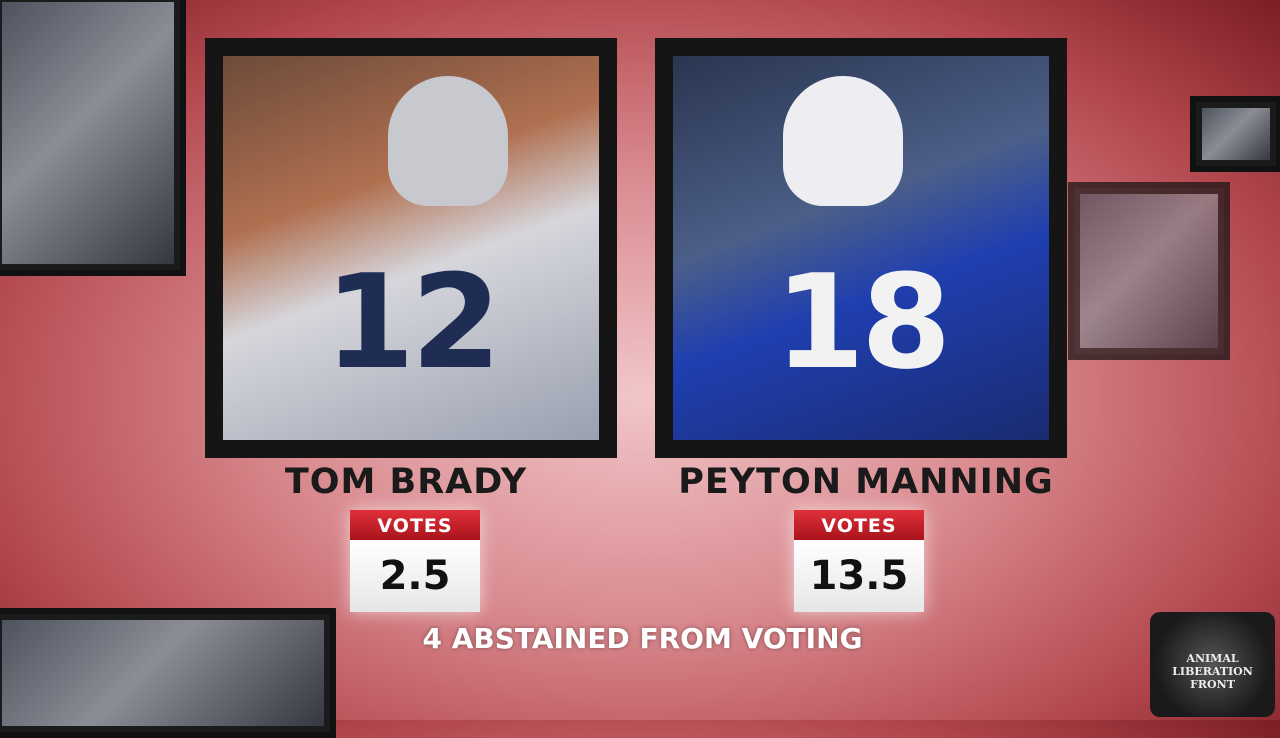 The image size is (1280, 738). I want to click on jersey-number: 18, so click(863, 322).